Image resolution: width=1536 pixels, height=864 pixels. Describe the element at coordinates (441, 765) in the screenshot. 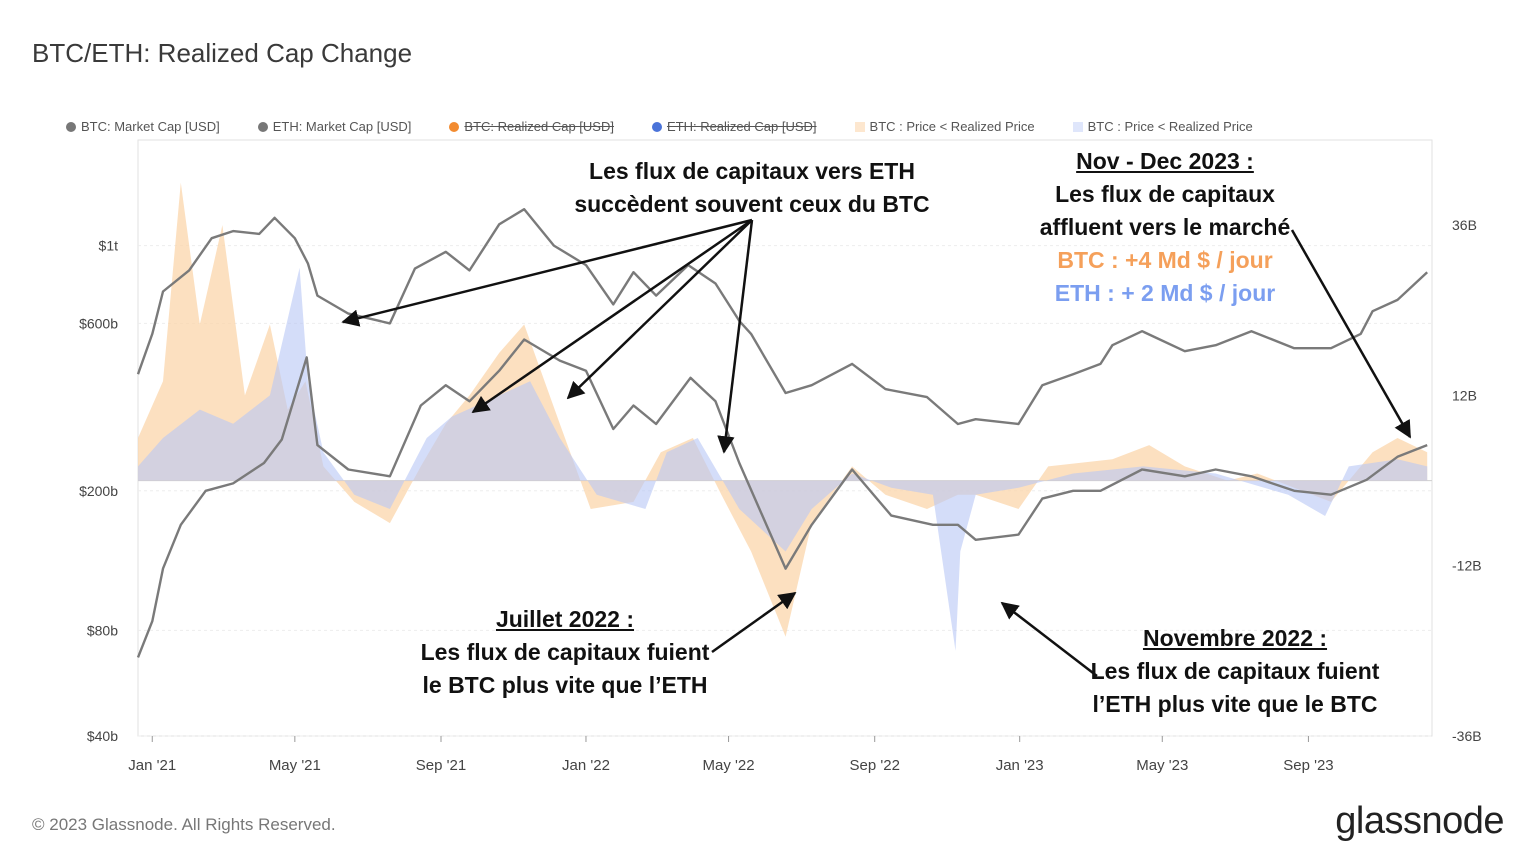

I see `x-tick-label: Sep '21` at that location.